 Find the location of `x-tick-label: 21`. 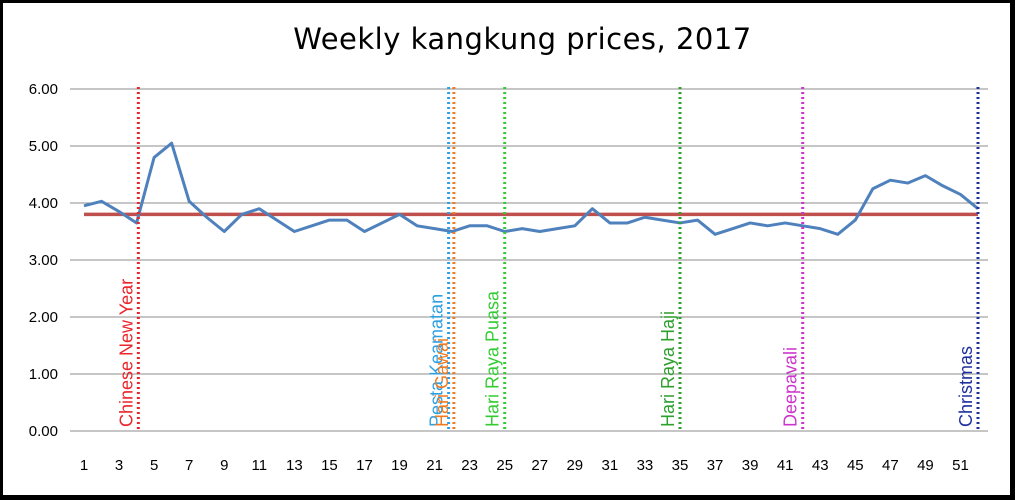

x-tick-label: 21 is located at coordinates (434, 465).